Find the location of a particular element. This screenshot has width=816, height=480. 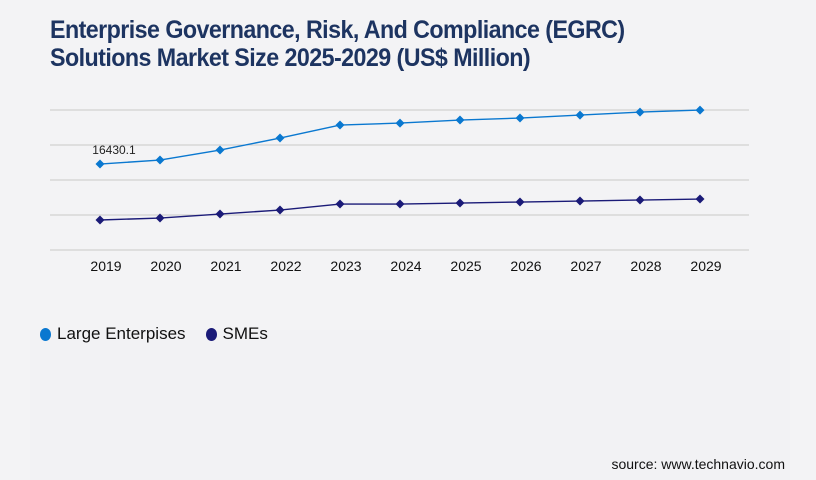

x-tick-label: 2025 is located at coordinates (465, 266).